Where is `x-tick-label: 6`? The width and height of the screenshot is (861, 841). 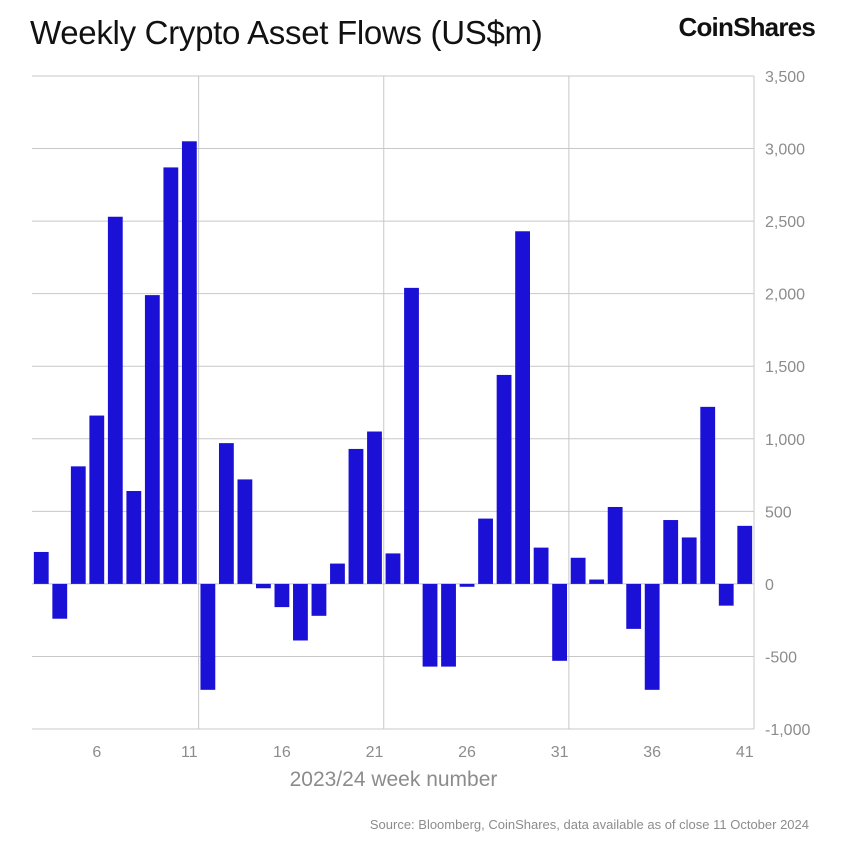 x-tick-label: 6 is located at coordinates (96, 752).